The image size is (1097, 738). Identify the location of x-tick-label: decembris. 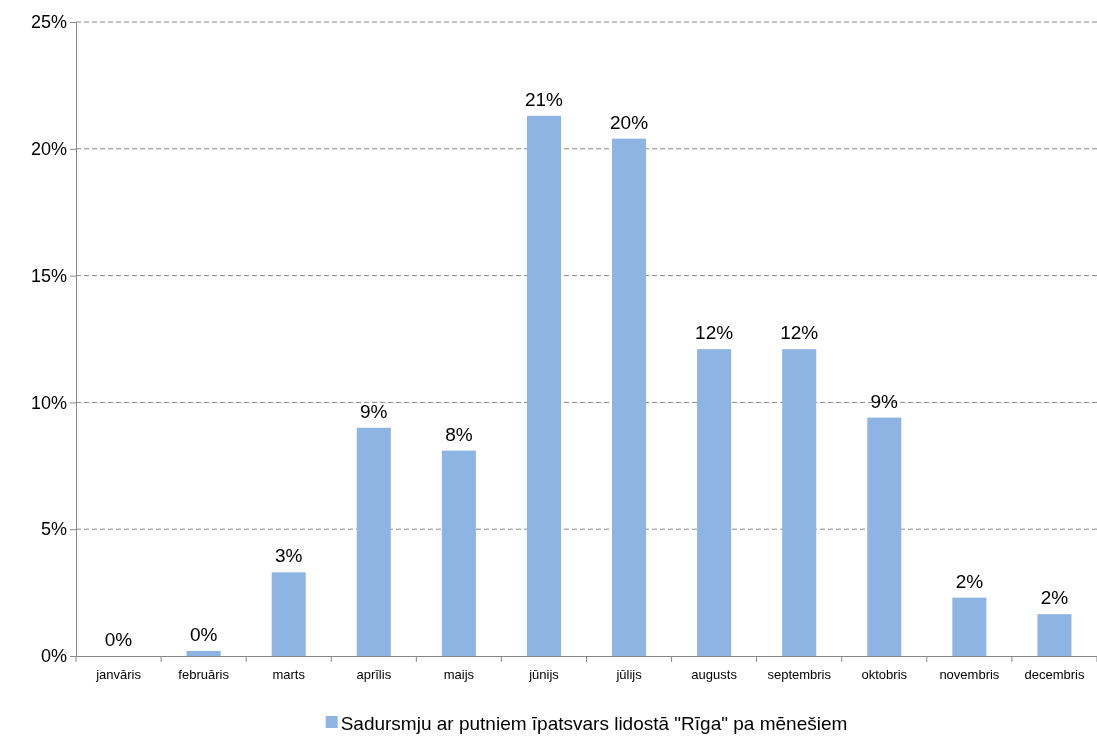
(1054, 675).